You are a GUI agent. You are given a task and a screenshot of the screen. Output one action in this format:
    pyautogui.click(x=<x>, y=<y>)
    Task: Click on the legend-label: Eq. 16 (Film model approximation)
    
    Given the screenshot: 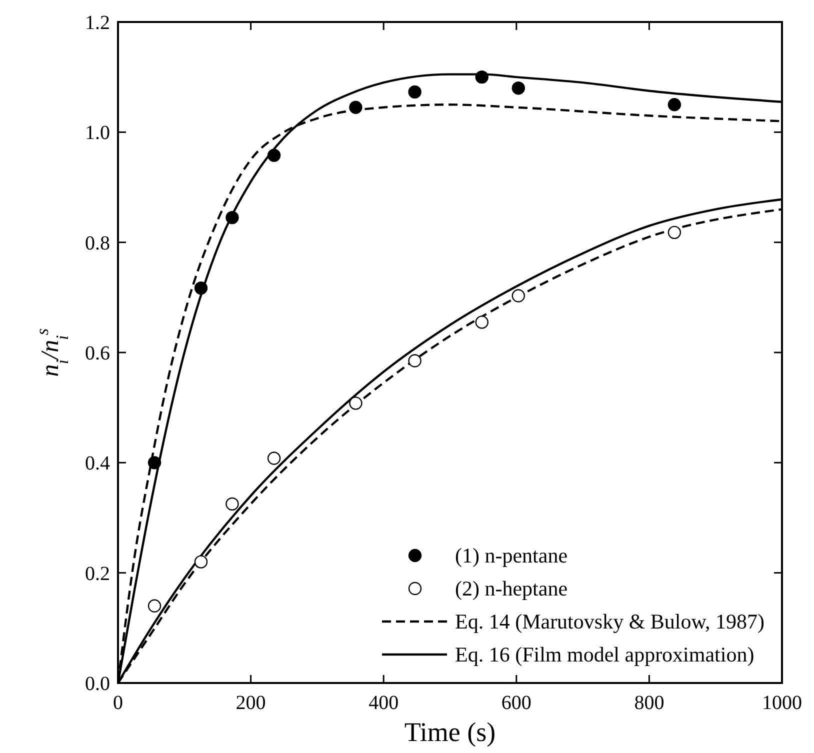 What is the action you would take?
    pyautogui.click(x=604, y=654)
    